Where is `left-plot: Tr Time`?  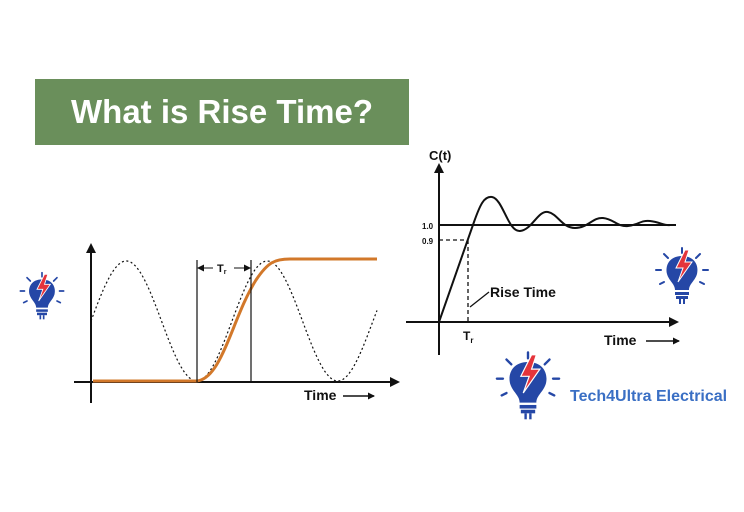 left-plot: Tr Time is located at coordinates (237, 323).